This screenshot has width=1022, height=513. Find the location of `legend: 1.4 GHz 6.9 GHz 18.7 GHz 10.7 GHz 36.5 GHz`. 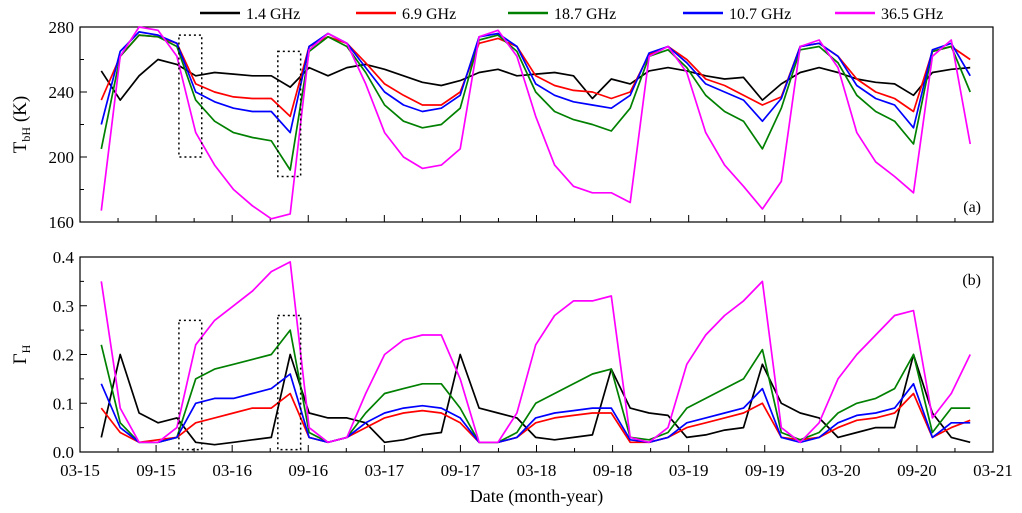

legend: 1.4 GHz 6.9 GHz 18.7 GHz 10.7 GHz 36.5 GHz is located at coordinates (571, 14).